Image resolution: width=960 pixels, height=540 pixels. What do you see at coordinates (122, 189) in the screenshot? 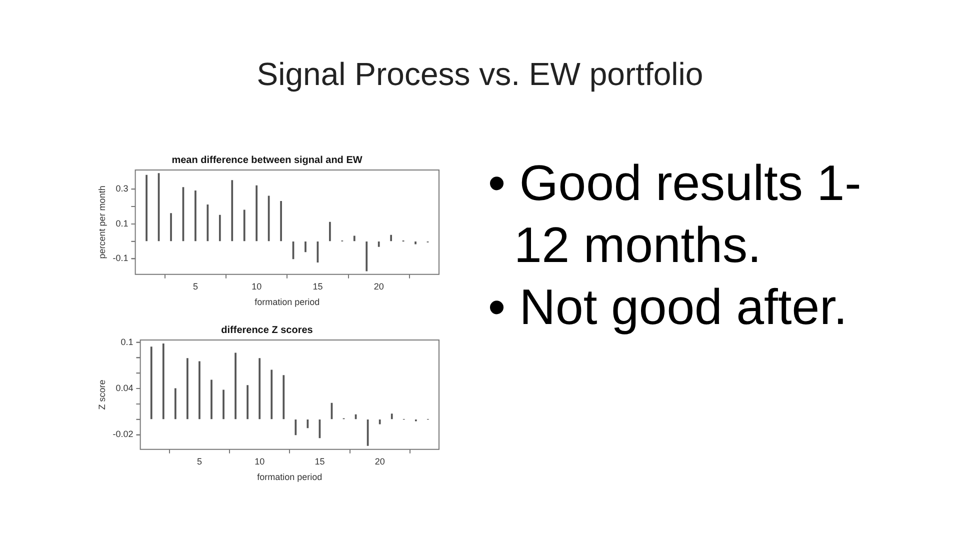
I see `y-tick-label: 0.3` at bounding box center [122, 189].